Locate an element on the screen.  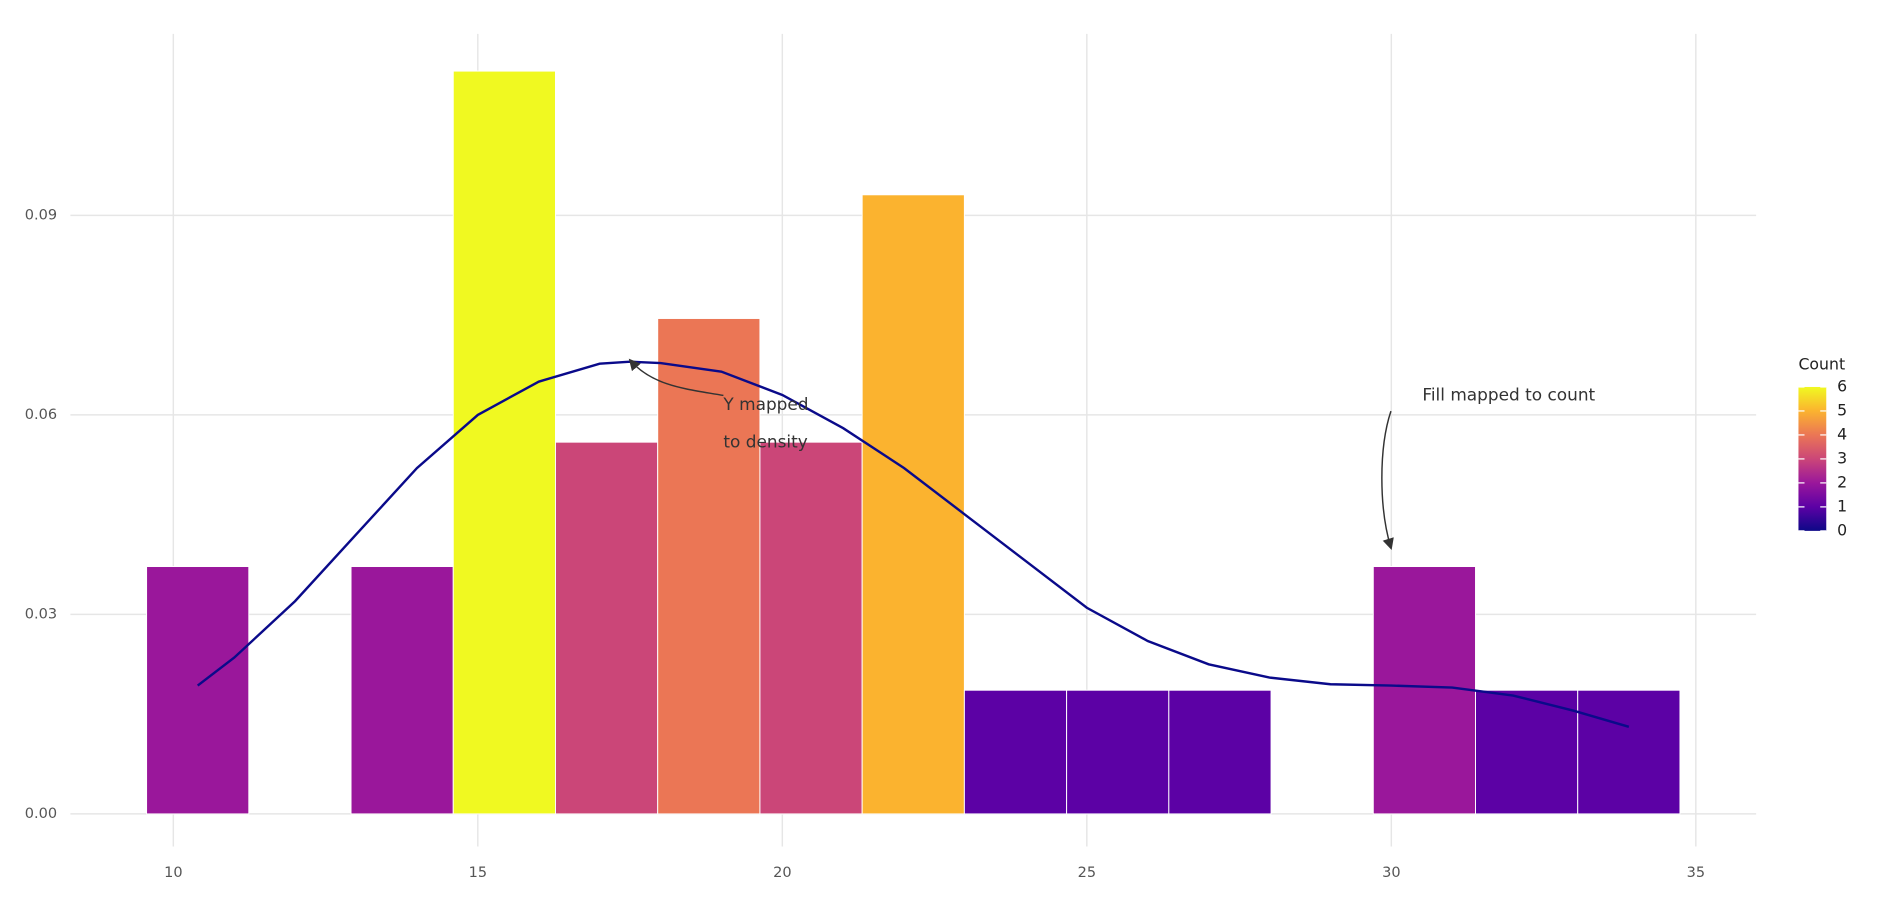
annotation: Fill mapped to count is located at coordinates (1508, 394).